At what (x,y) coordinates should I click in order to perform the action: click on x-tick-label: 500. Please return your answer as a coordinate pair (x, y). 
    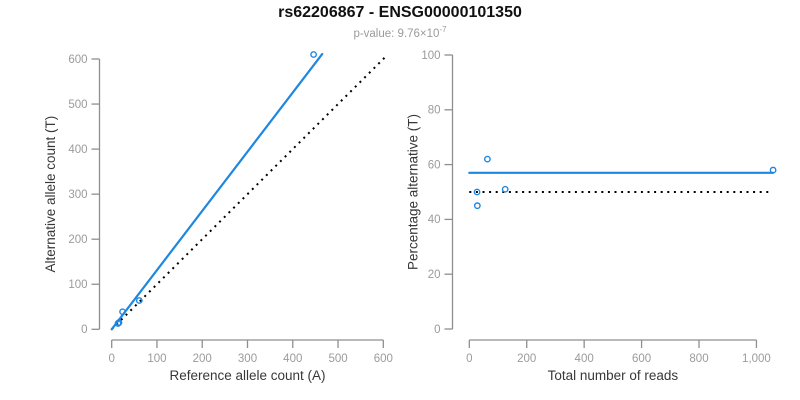
    Looking at the image, I should click on (337, 359).